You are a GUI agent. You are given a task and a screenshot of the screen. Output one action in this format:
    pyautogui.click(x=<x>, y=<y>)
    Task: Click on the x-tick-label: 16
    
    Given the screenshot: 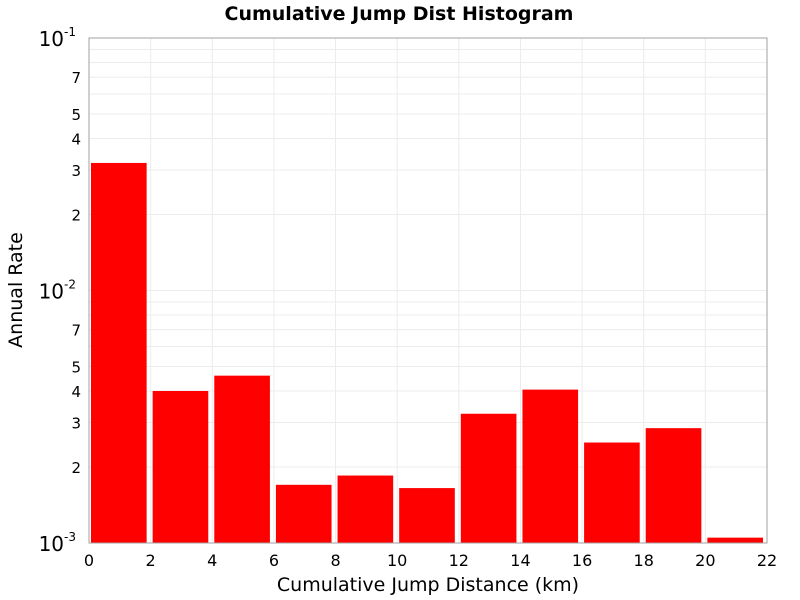 What is the action you would take?
    pyautogui.click(x=582, y=560)
    